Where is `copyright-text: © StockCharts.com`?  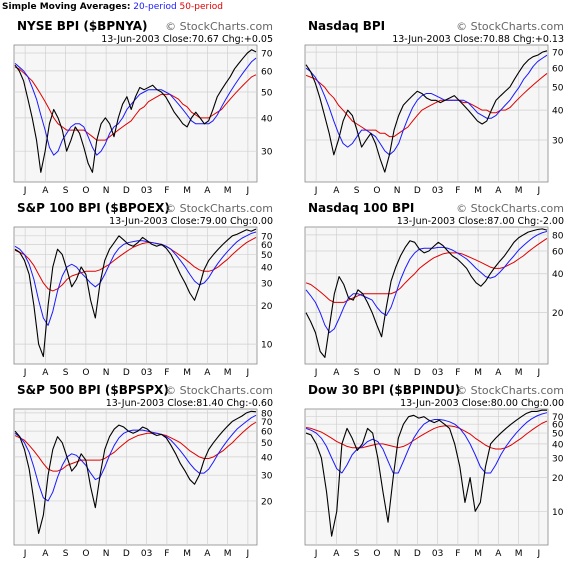
copyright-text: © StockCharts.com is located at coordinates (219, 208).